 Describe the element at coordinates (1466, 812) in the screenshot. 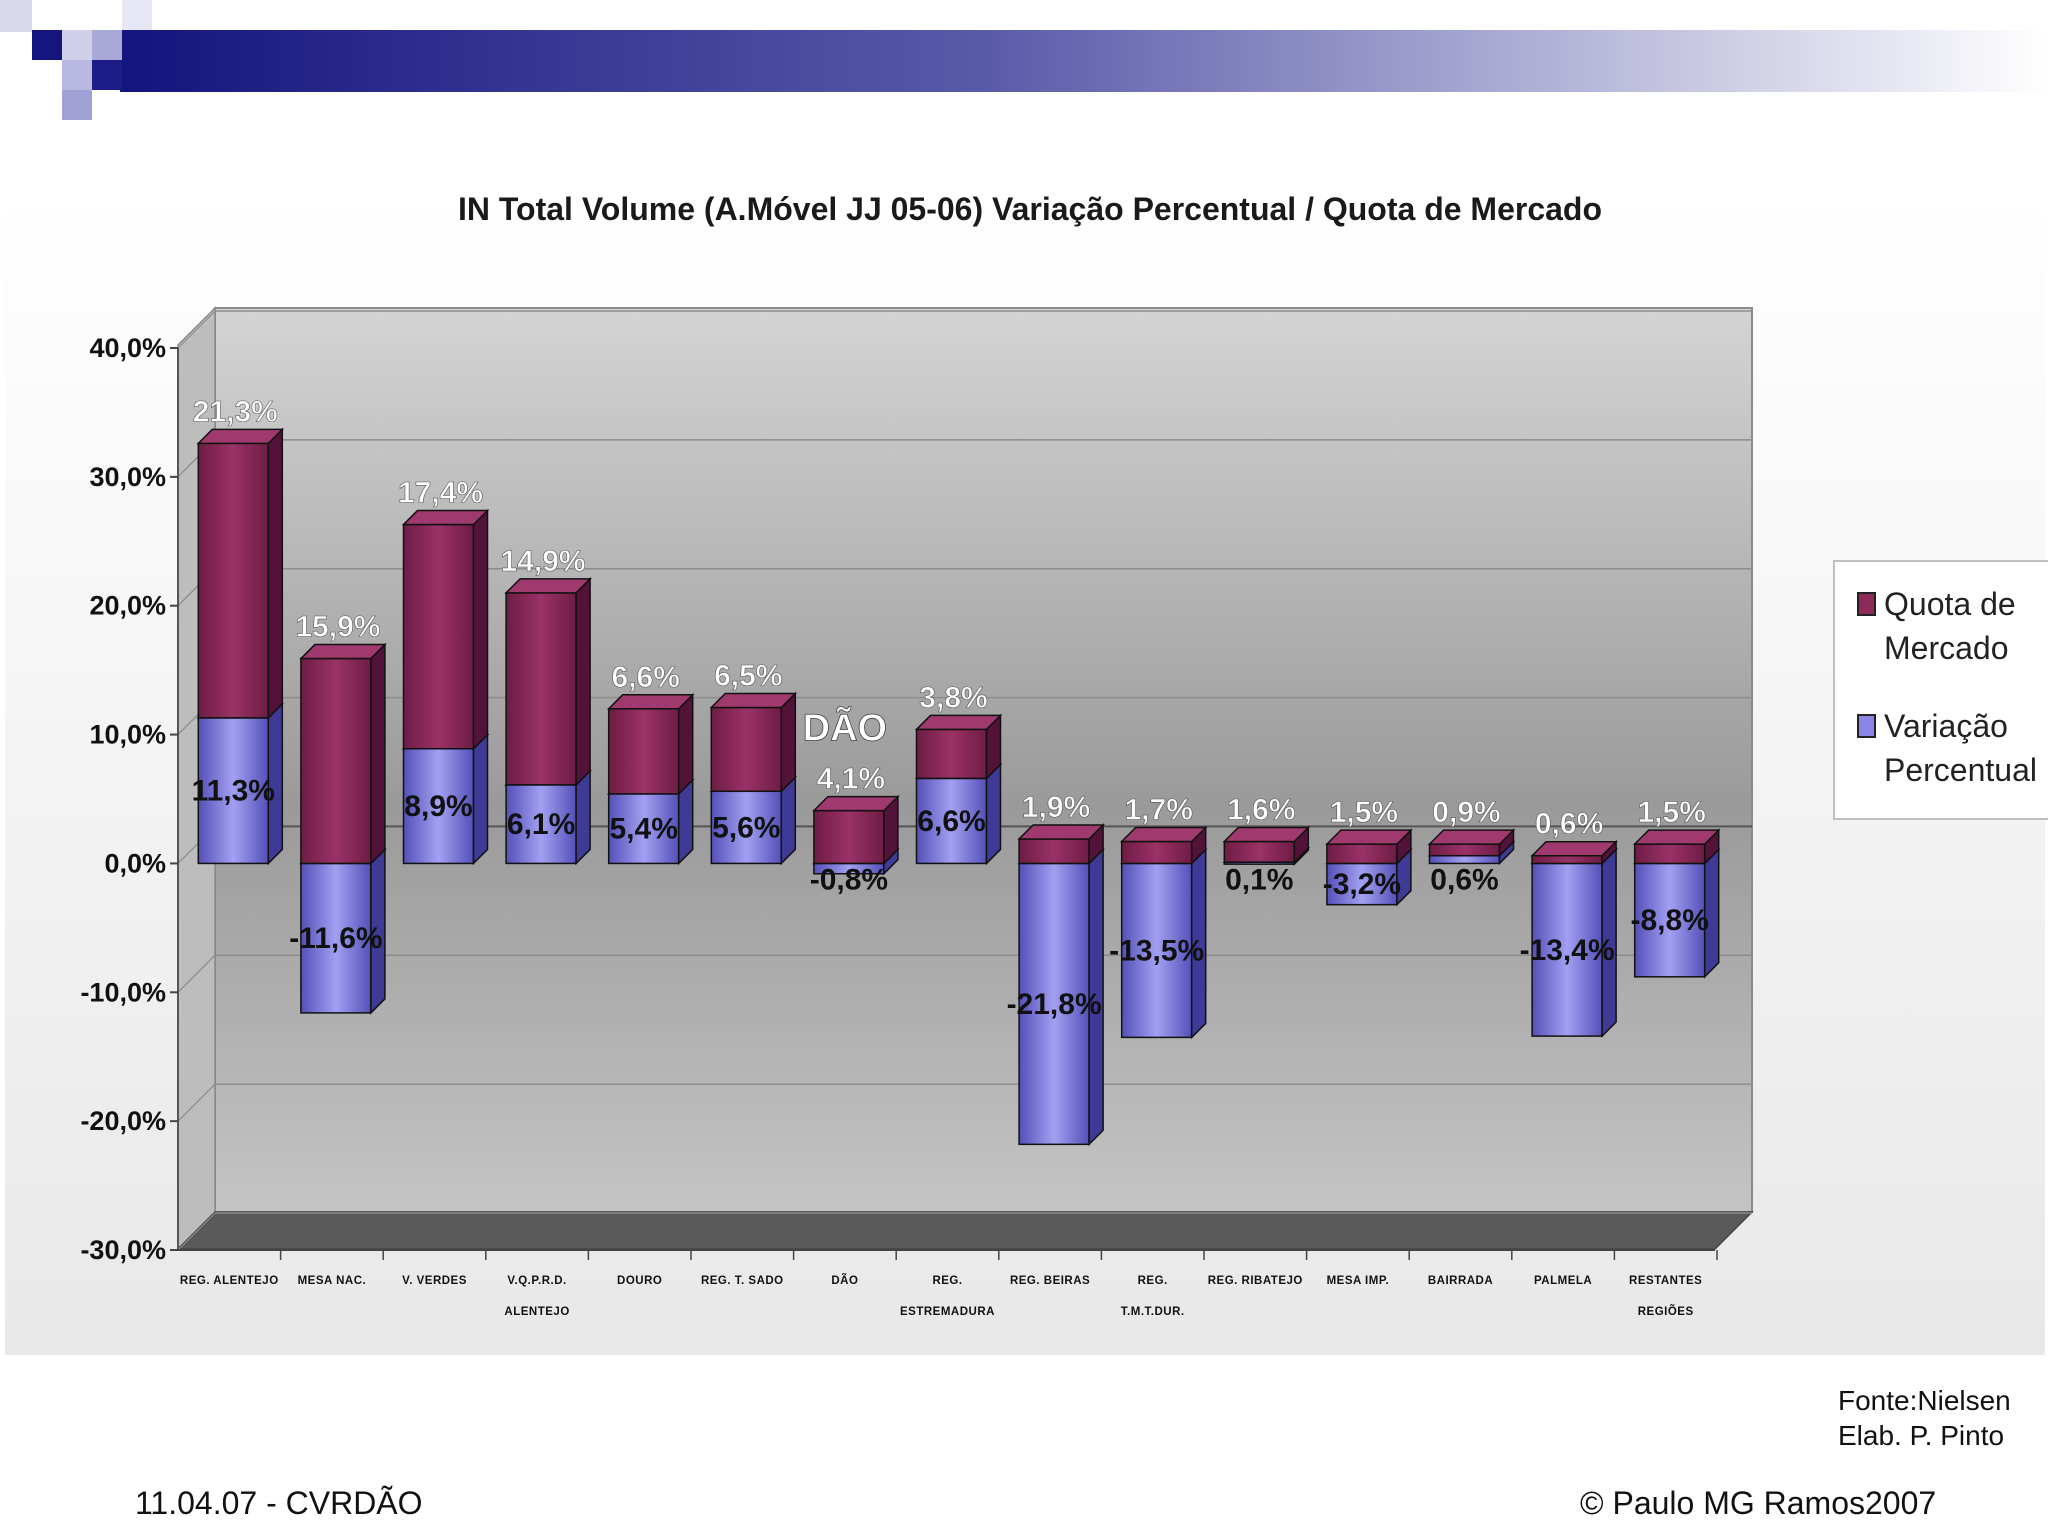

I see `quota-data-label: 0,9%` at that location.